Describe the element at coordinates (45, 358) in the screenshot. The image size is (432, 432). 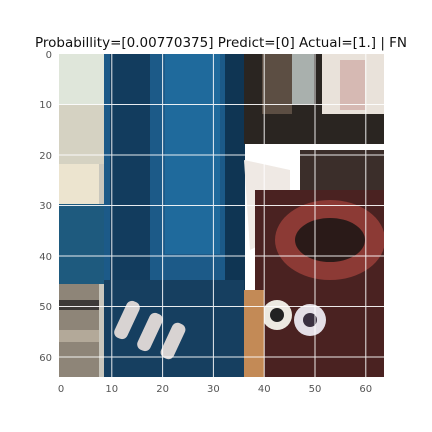
I see `y-tick-label: 60` at that location.